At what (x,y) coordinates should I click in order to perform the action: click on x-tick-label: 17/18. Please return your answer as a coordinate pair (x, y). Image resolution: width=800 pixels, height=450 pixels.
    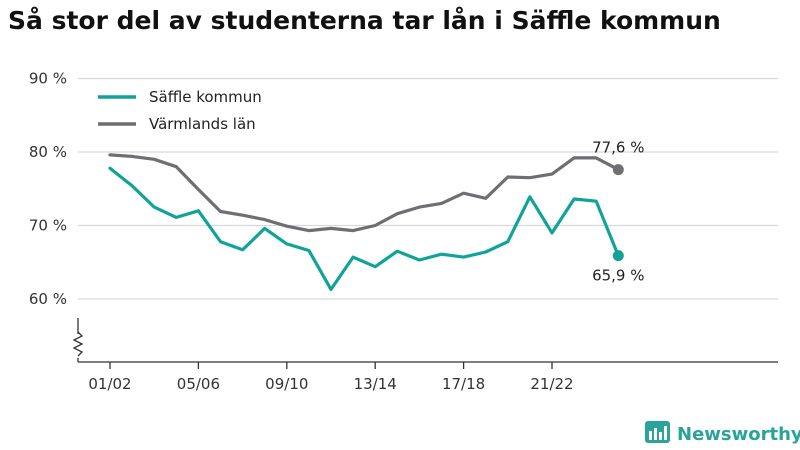
    Looking at the image, I should click on (463, 384).